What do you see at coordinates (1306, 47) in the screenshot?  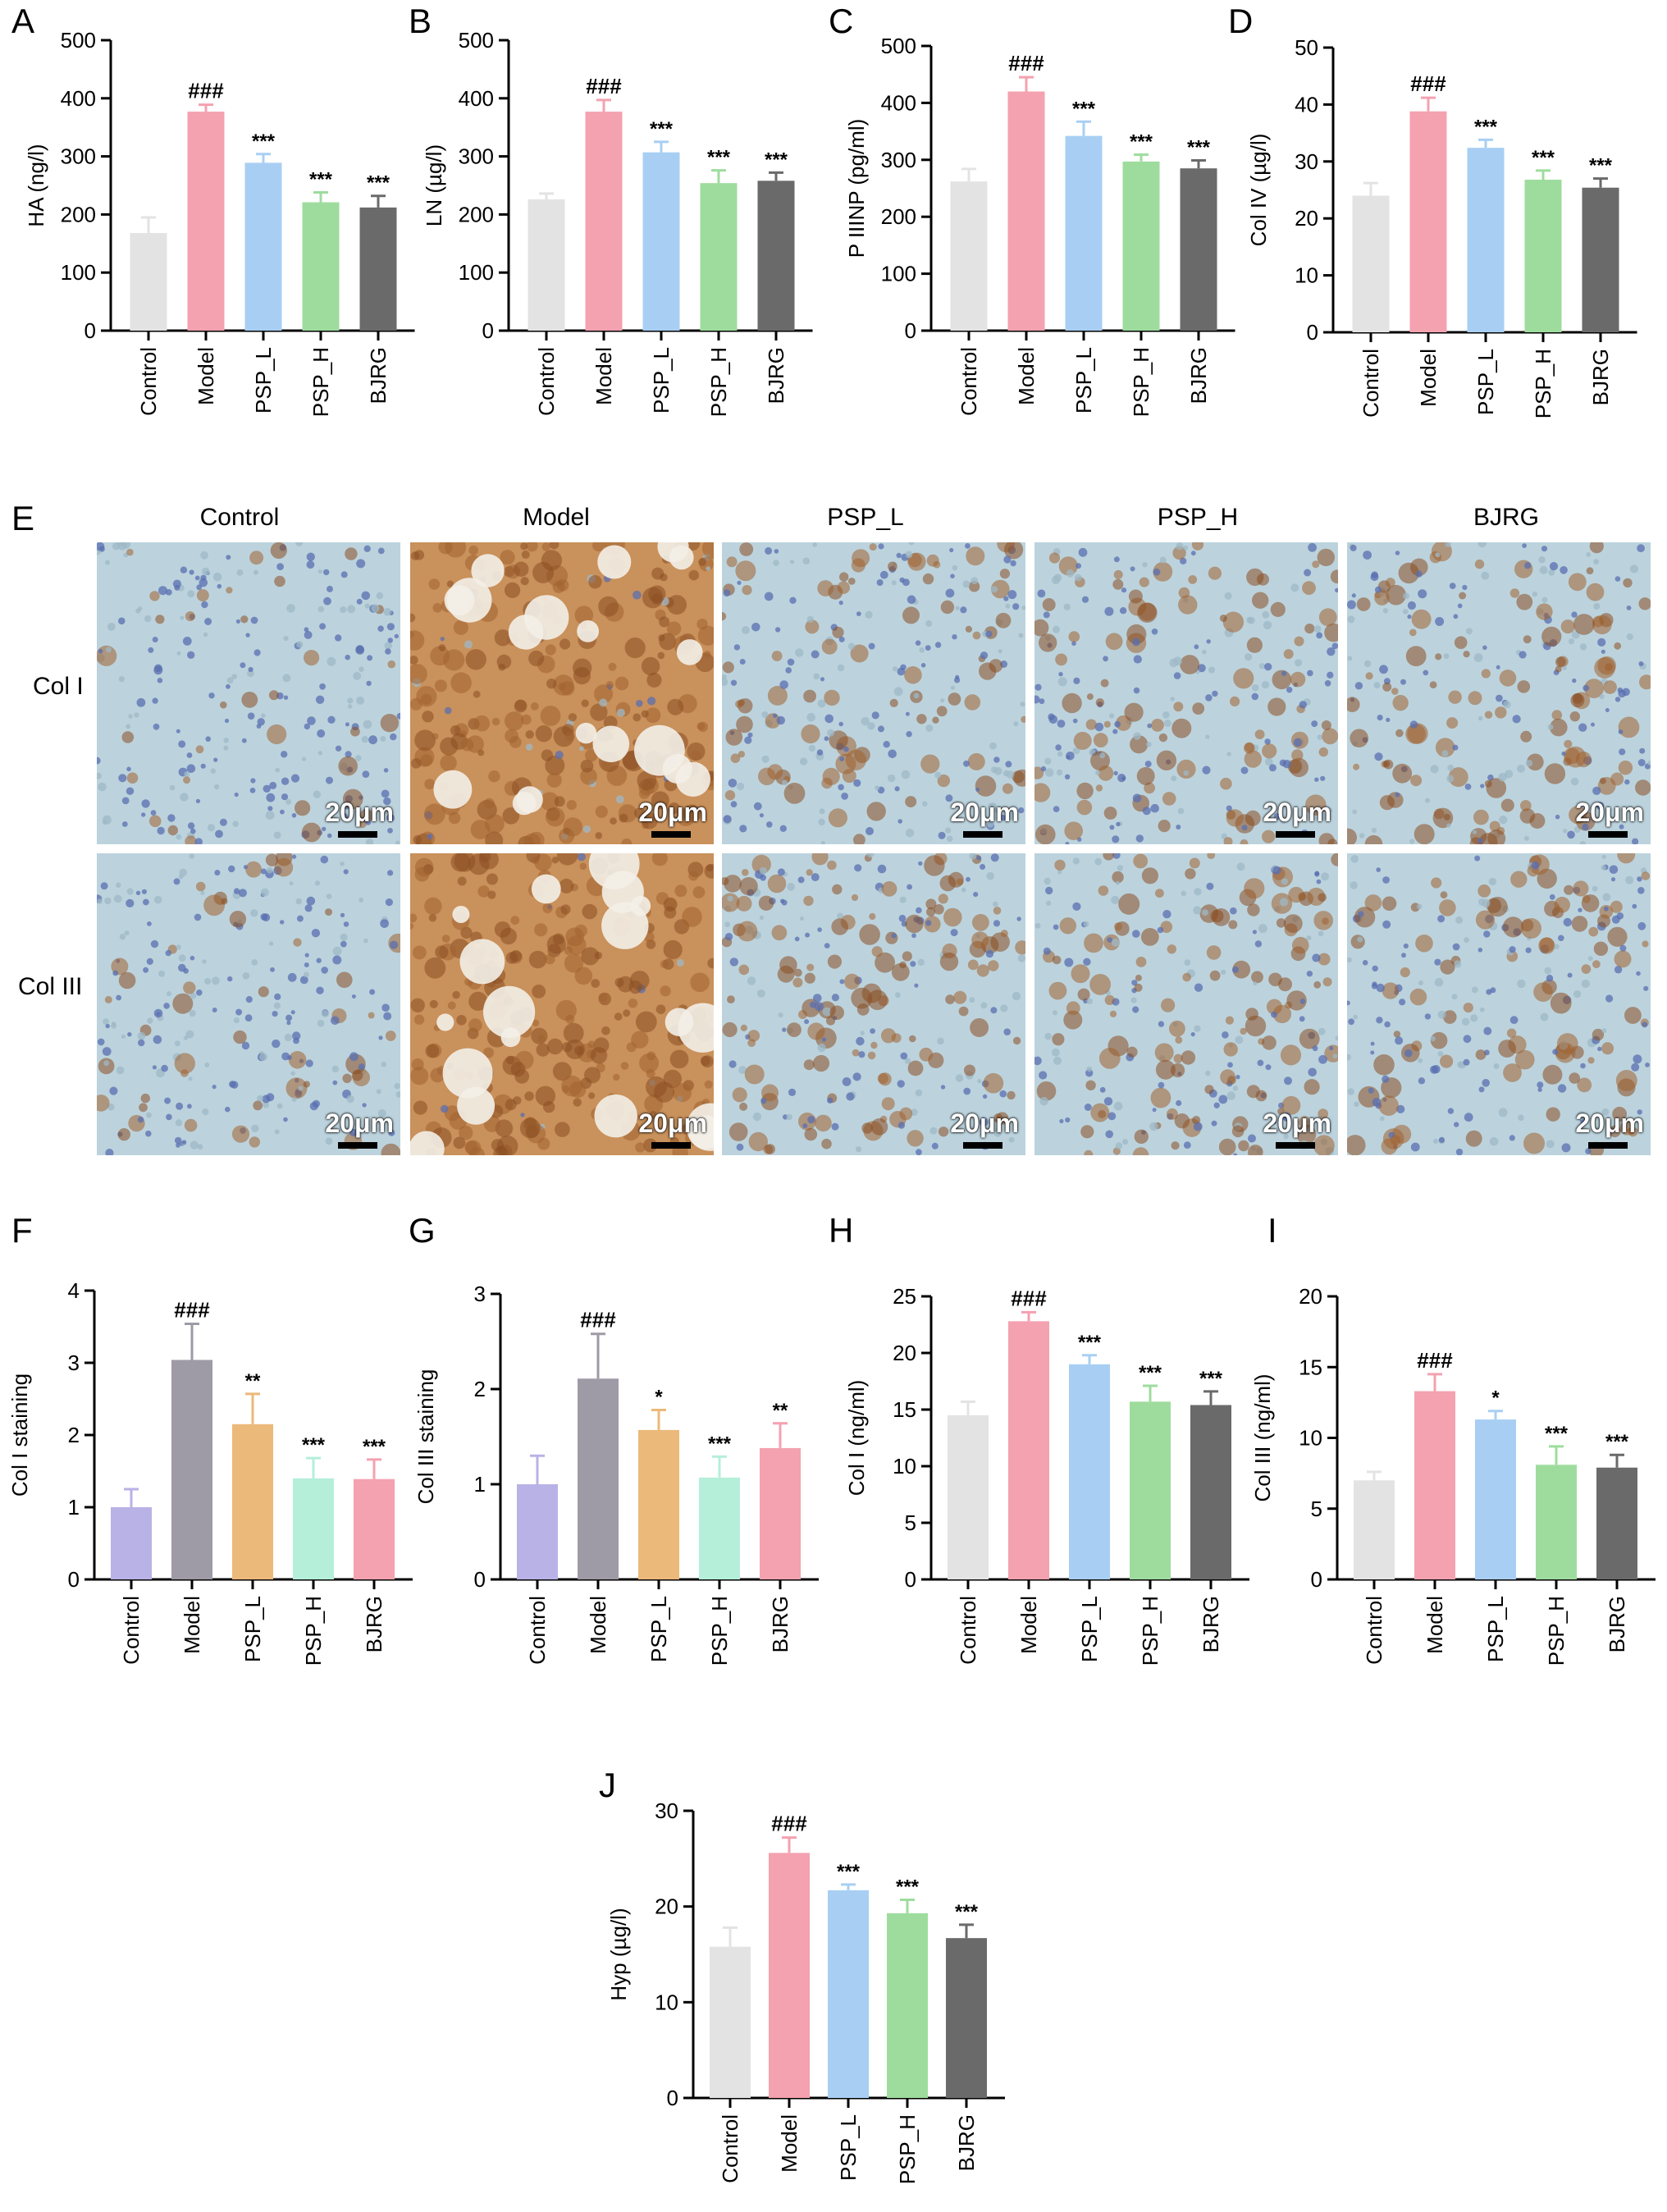 I see `y-tick-label: 50` at bounding box center [1306, 47].